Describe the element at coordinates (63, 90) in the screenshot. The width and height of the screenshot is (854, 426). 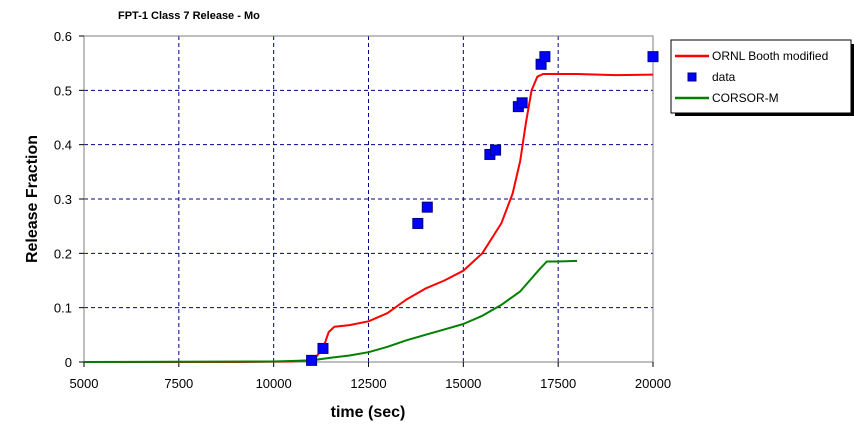
I see `y-tick-label: 0.5` at that location.